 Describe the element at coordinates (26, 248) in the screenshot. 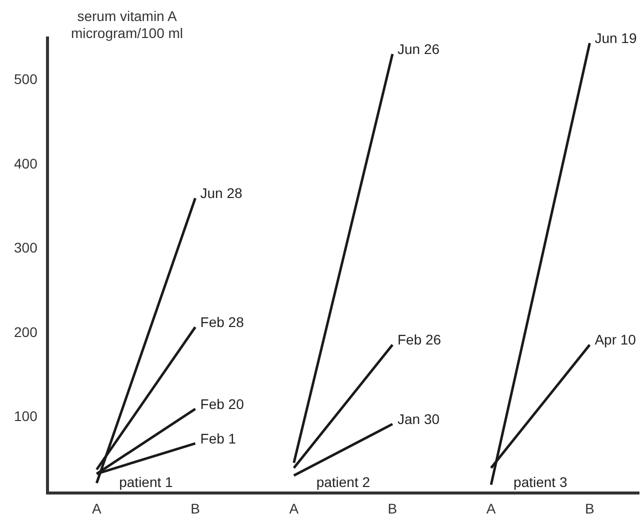

I see `y-tick-label: 300` at that location.